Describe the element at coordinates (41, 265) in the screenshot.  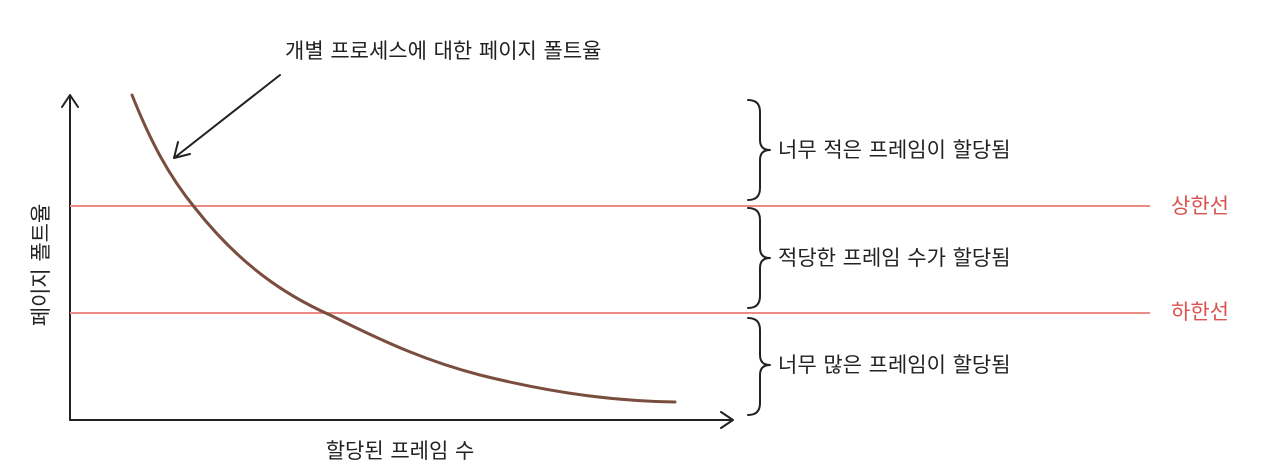
I see `y-axis-label: 페이지 폴트율` at that location.